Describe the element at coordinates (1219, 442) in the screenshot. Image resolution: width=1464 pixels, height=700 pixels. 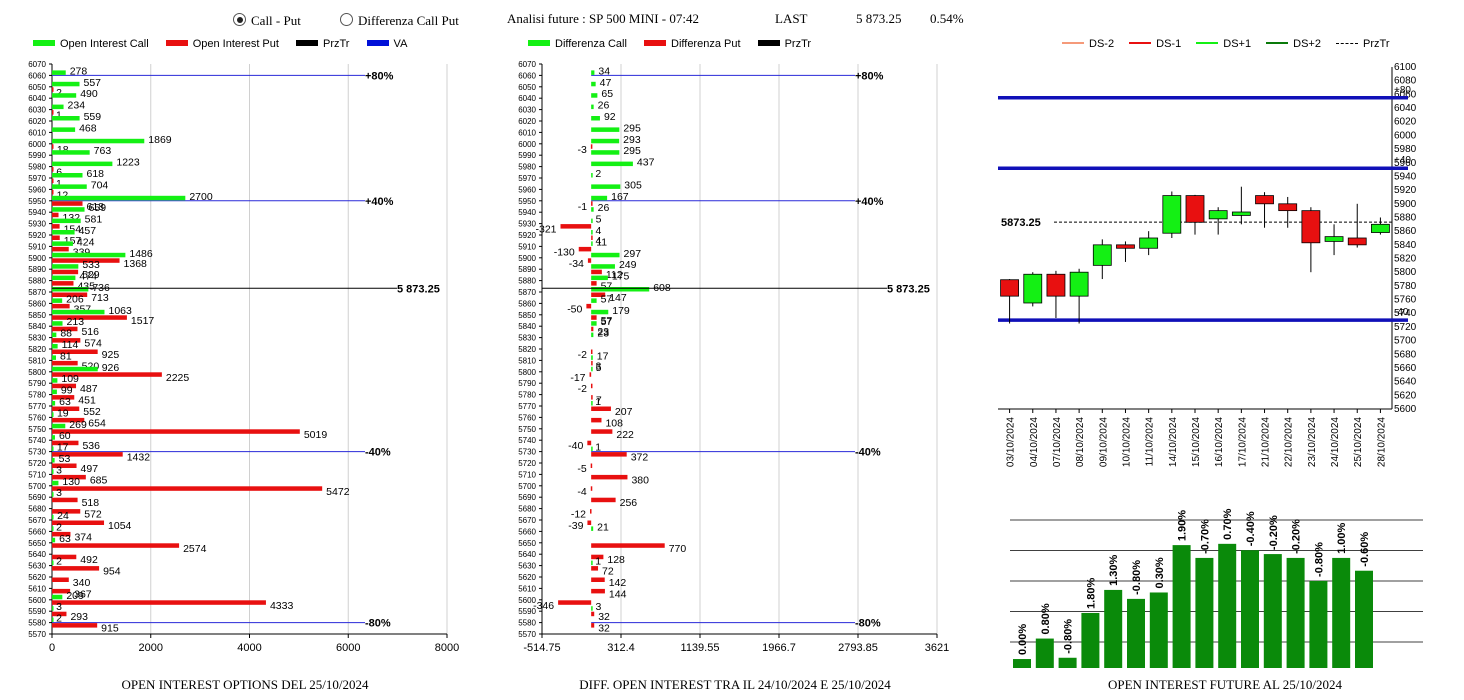
I see `date-label: 16/10/2024` at that location.